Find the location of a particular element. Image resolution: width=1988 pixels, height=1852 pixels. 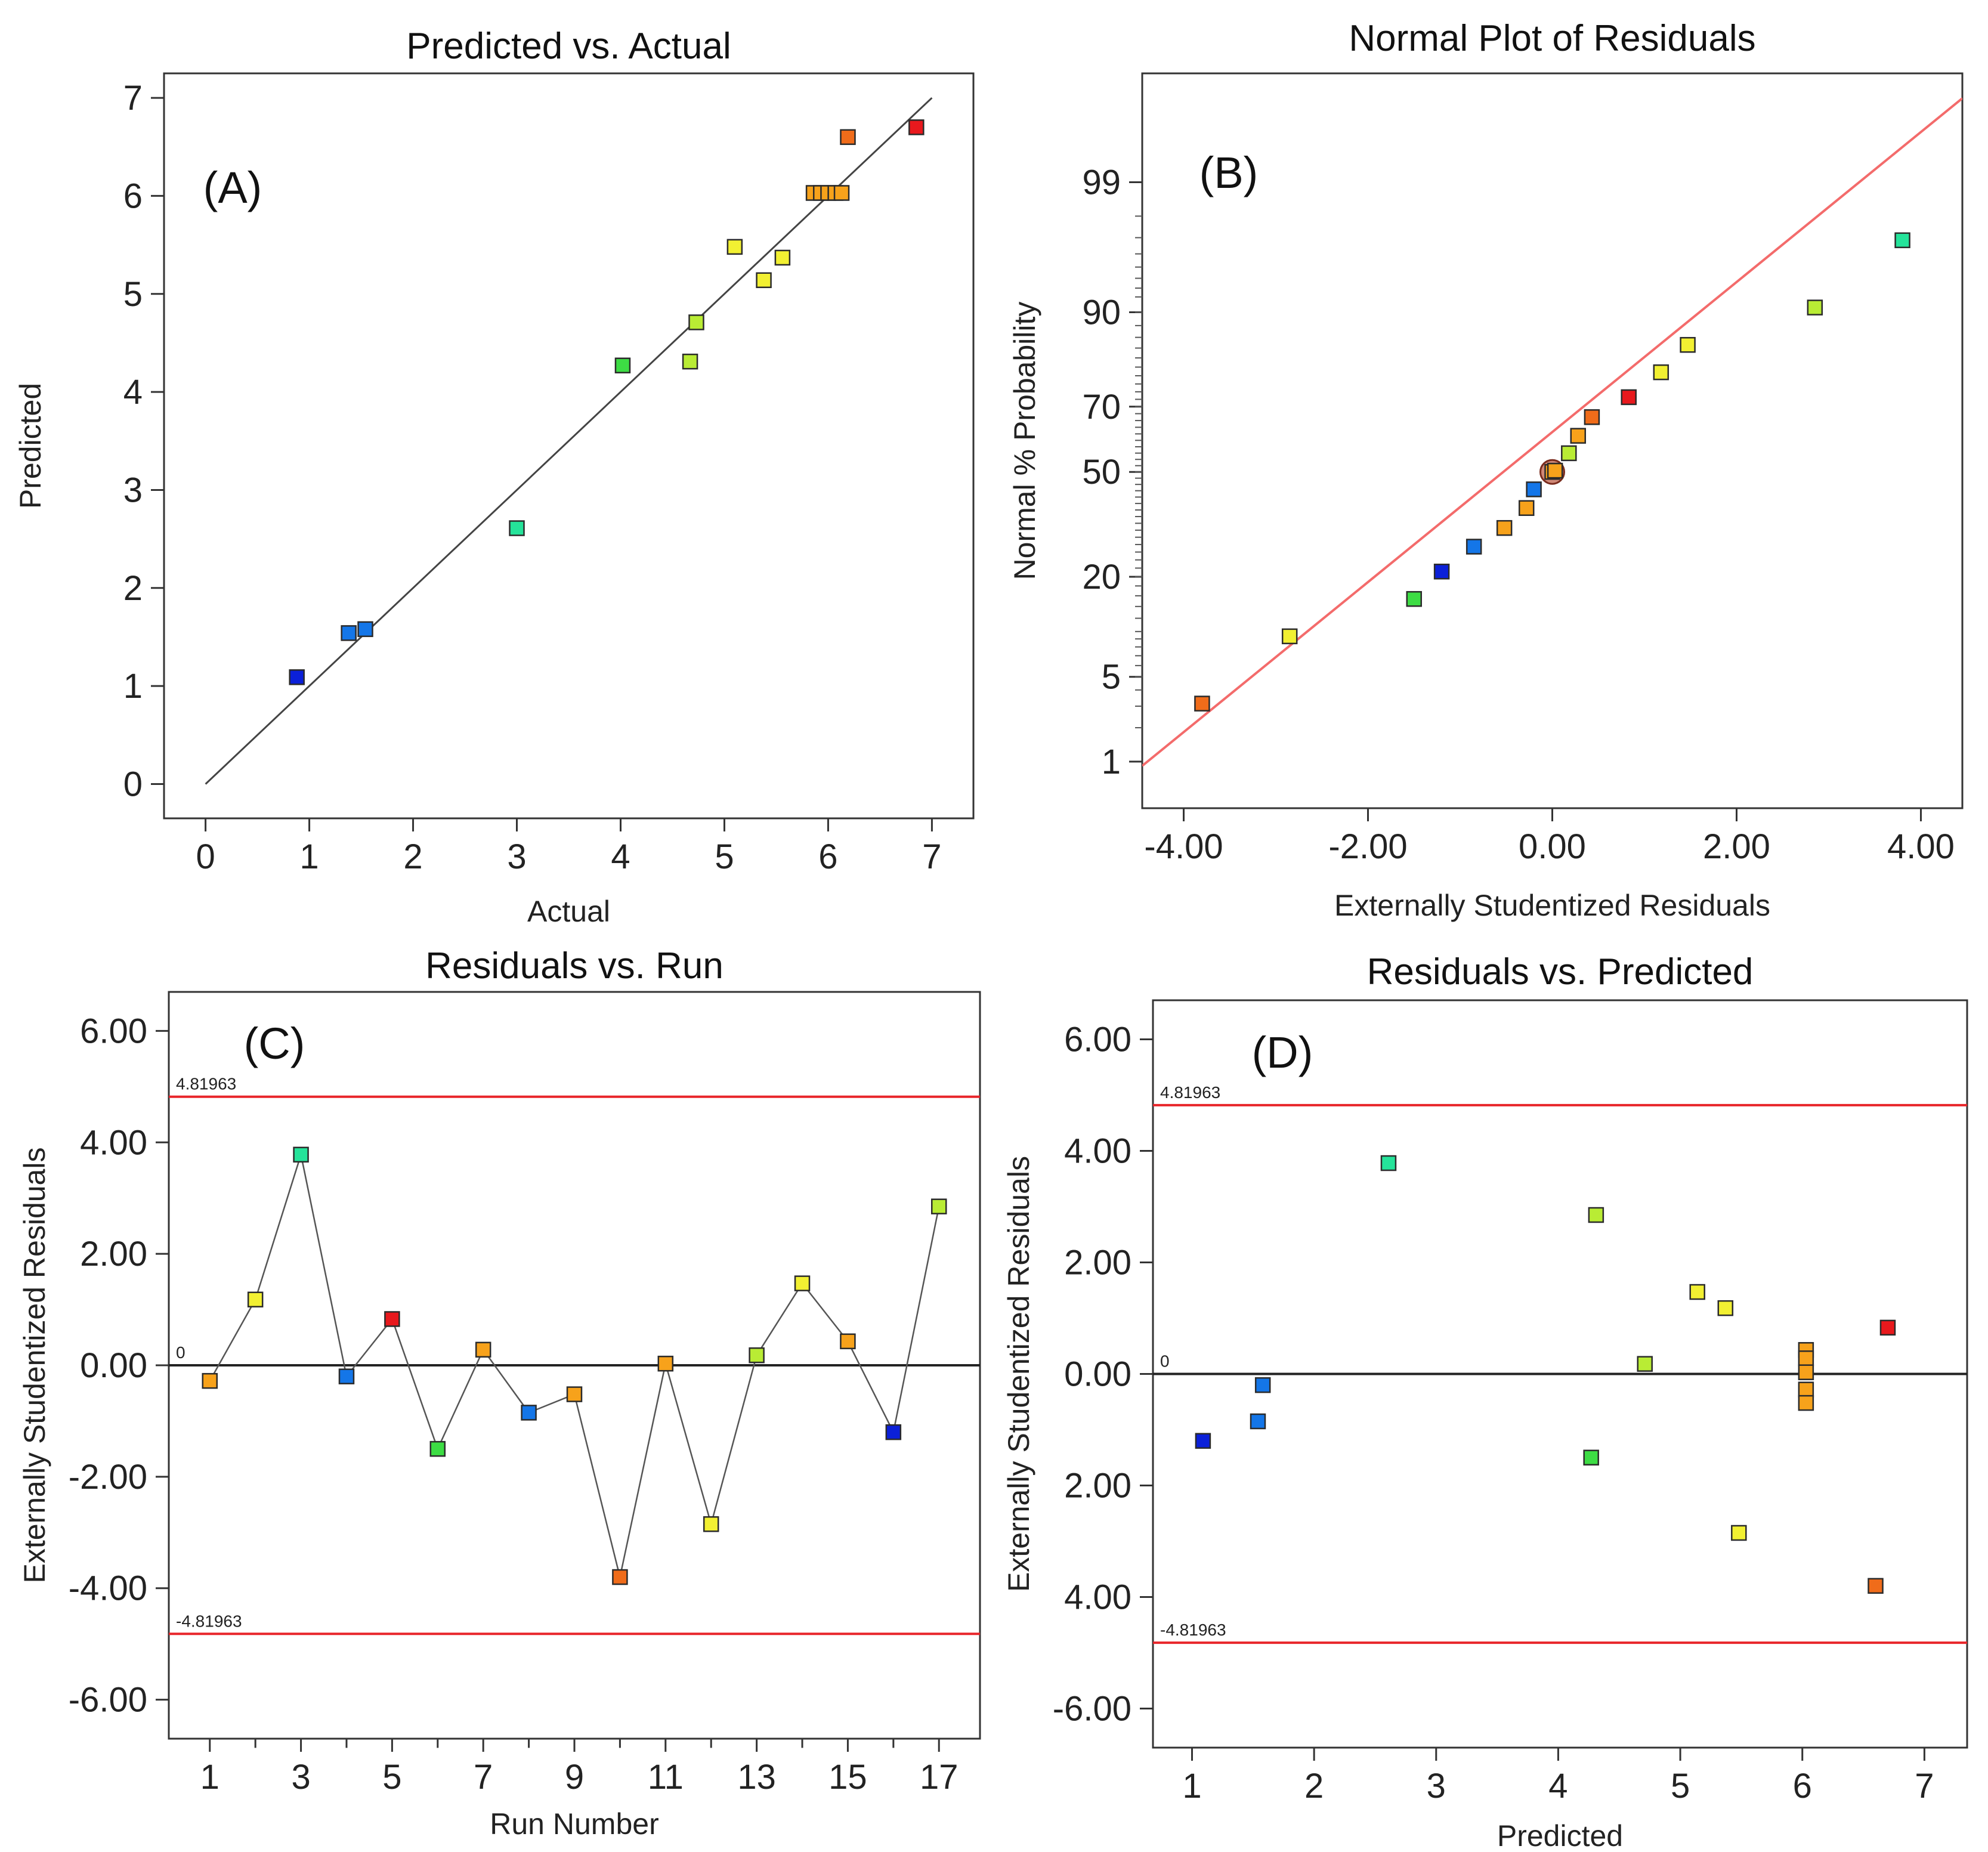

chart-title: Residuals vs. Predicted is located at coordinates (1560, 972).